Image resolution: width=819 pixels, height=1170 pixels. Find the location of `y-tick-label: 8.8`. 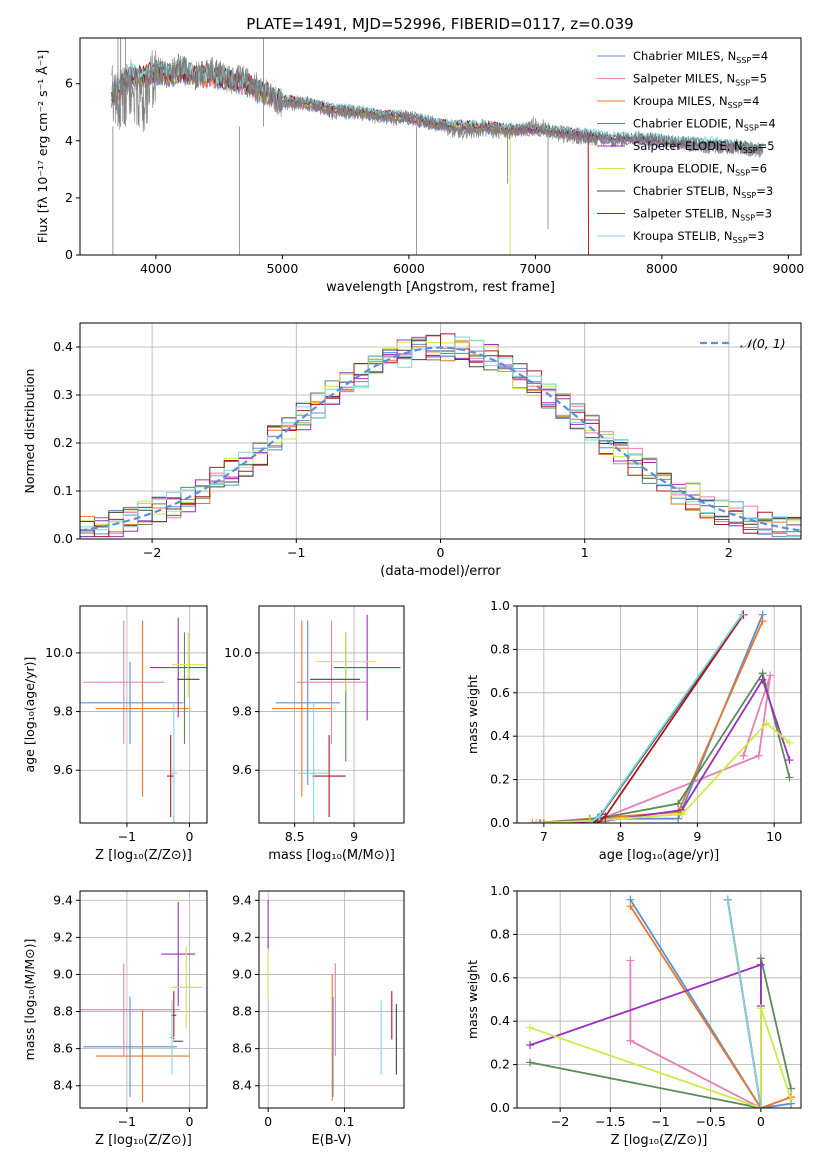

y-tick-label: 8.8 is located at coordinates (63, 1011).